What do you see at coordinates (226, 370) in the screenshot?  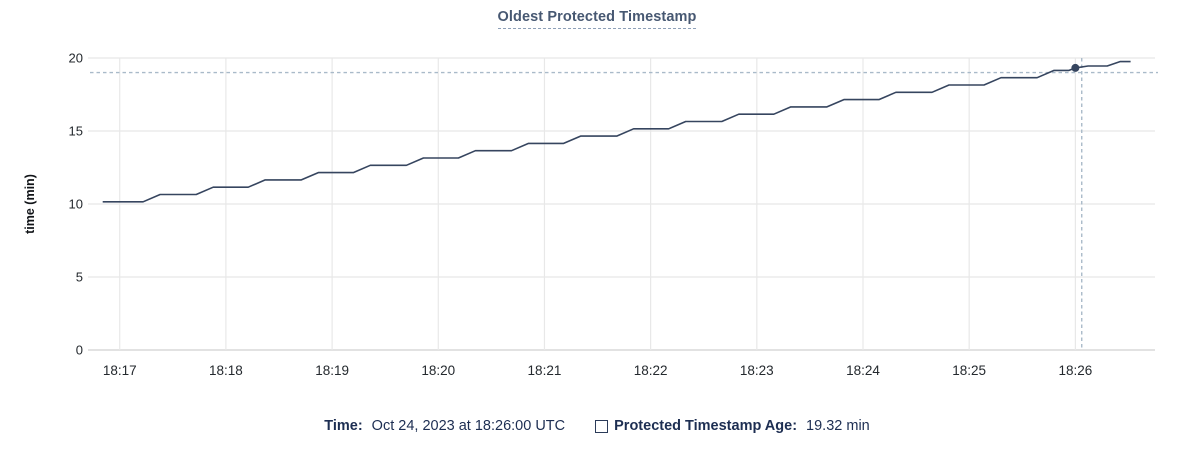 I see `x-tick-label: 18:18` at bounding box center [226, 370].